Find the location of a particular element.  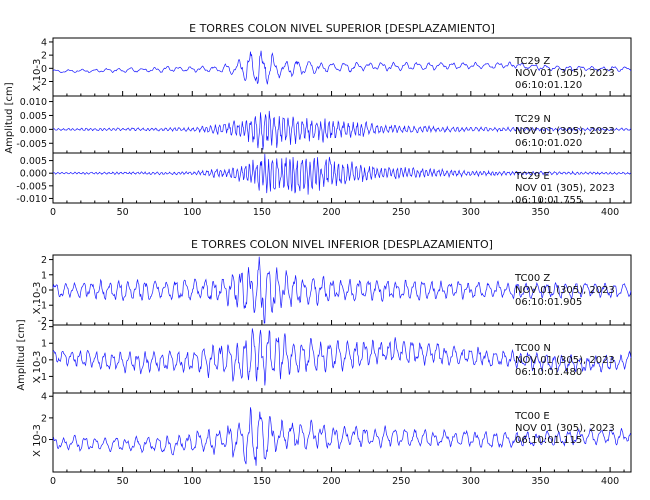

time-label: 06:10:01.480 is located at coordinates (548, 372).